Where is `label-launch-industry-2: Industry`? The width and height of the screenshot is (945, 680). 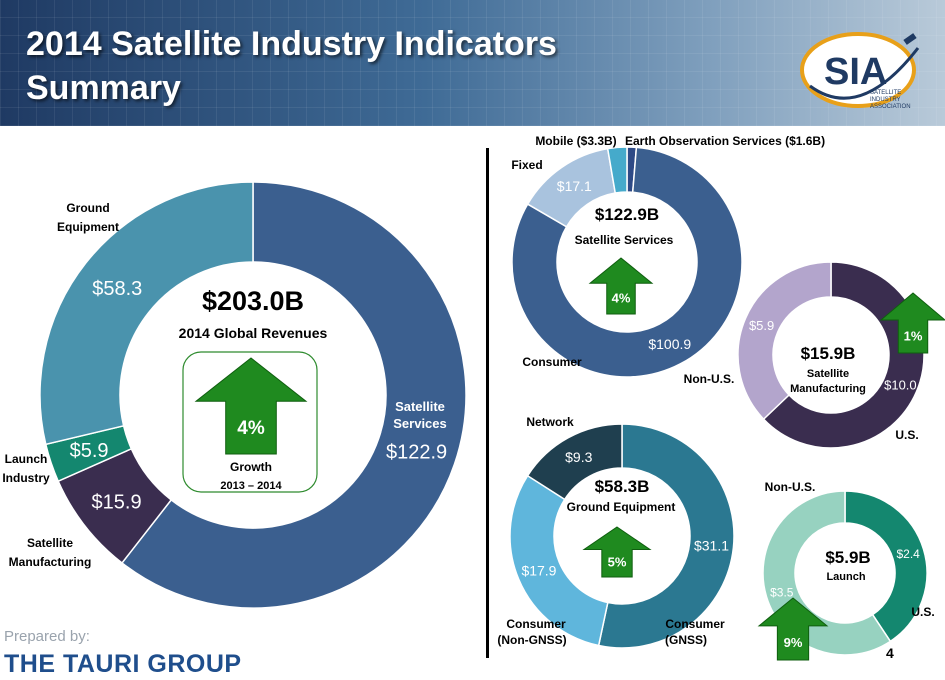 label-launch-industry-2: Industry is located at coordinates (26, 478).